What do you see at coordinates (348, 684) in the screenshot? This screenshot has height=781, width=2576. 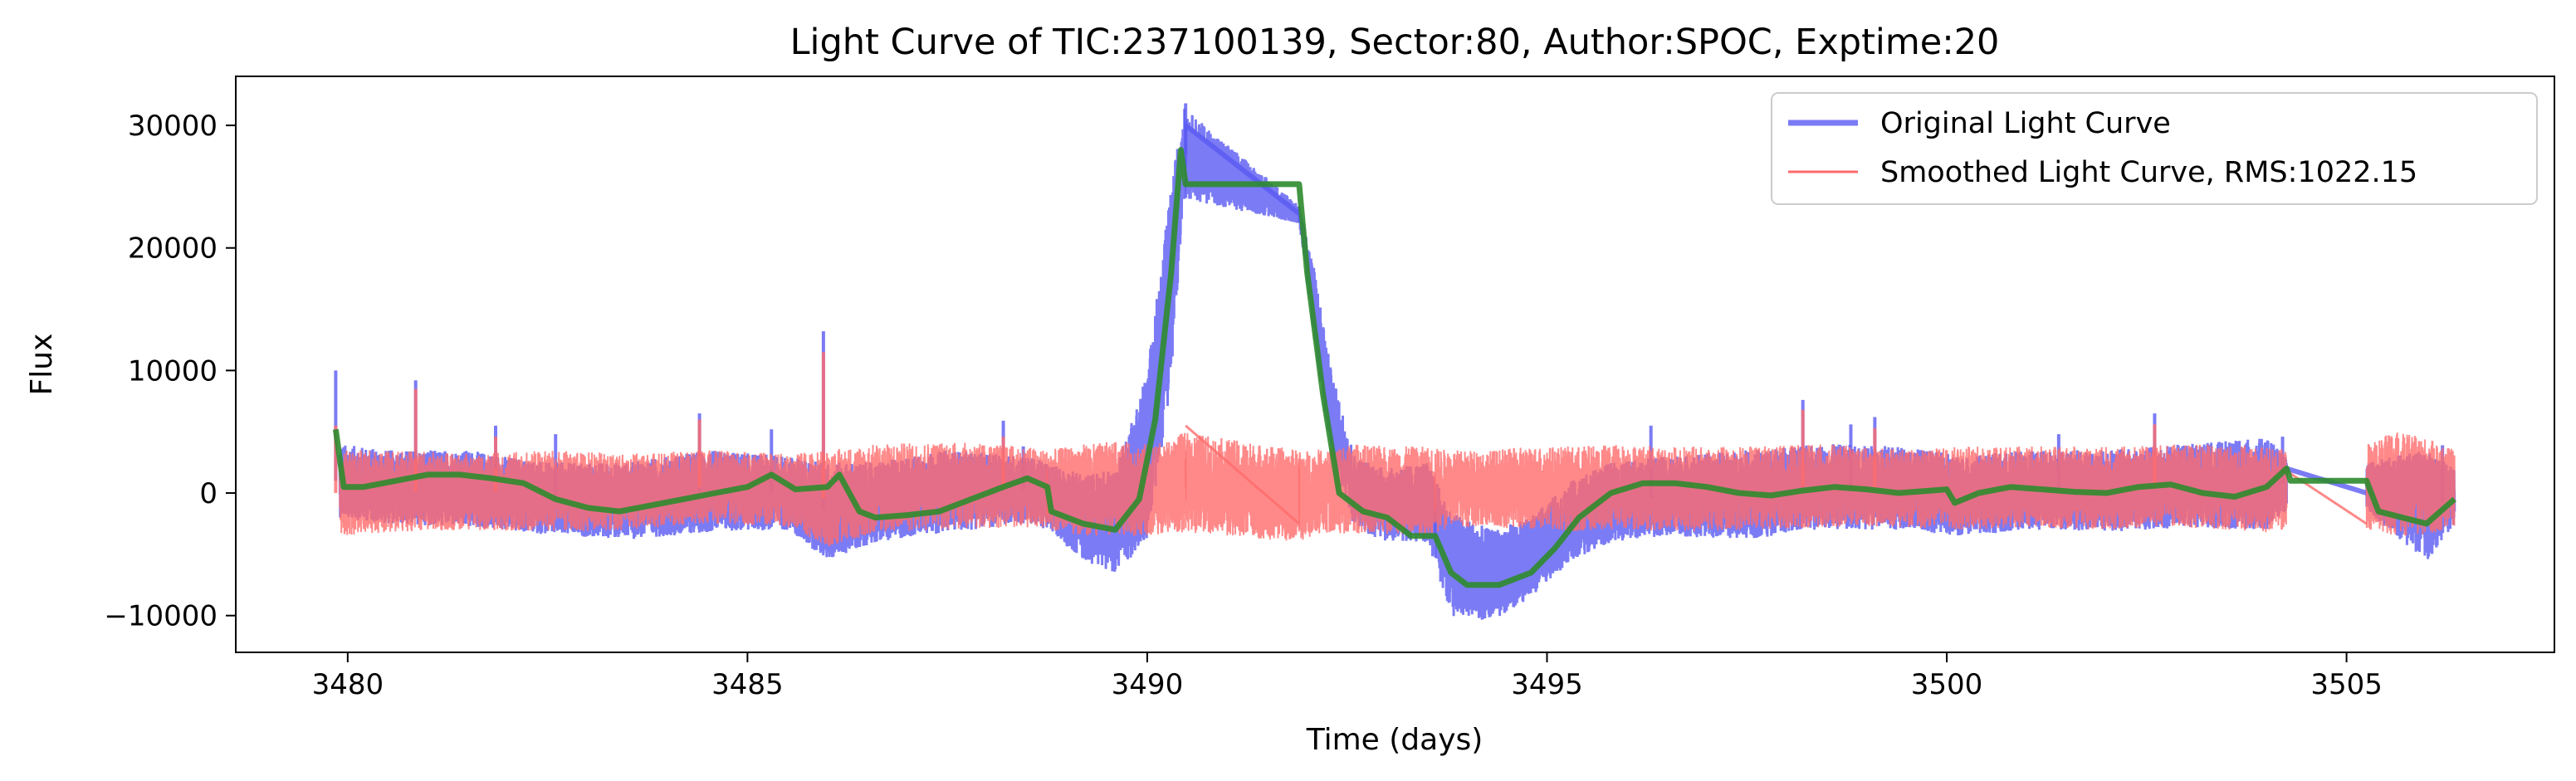 I see `x-tick-label: 3480` at bounding box center [348, 684].